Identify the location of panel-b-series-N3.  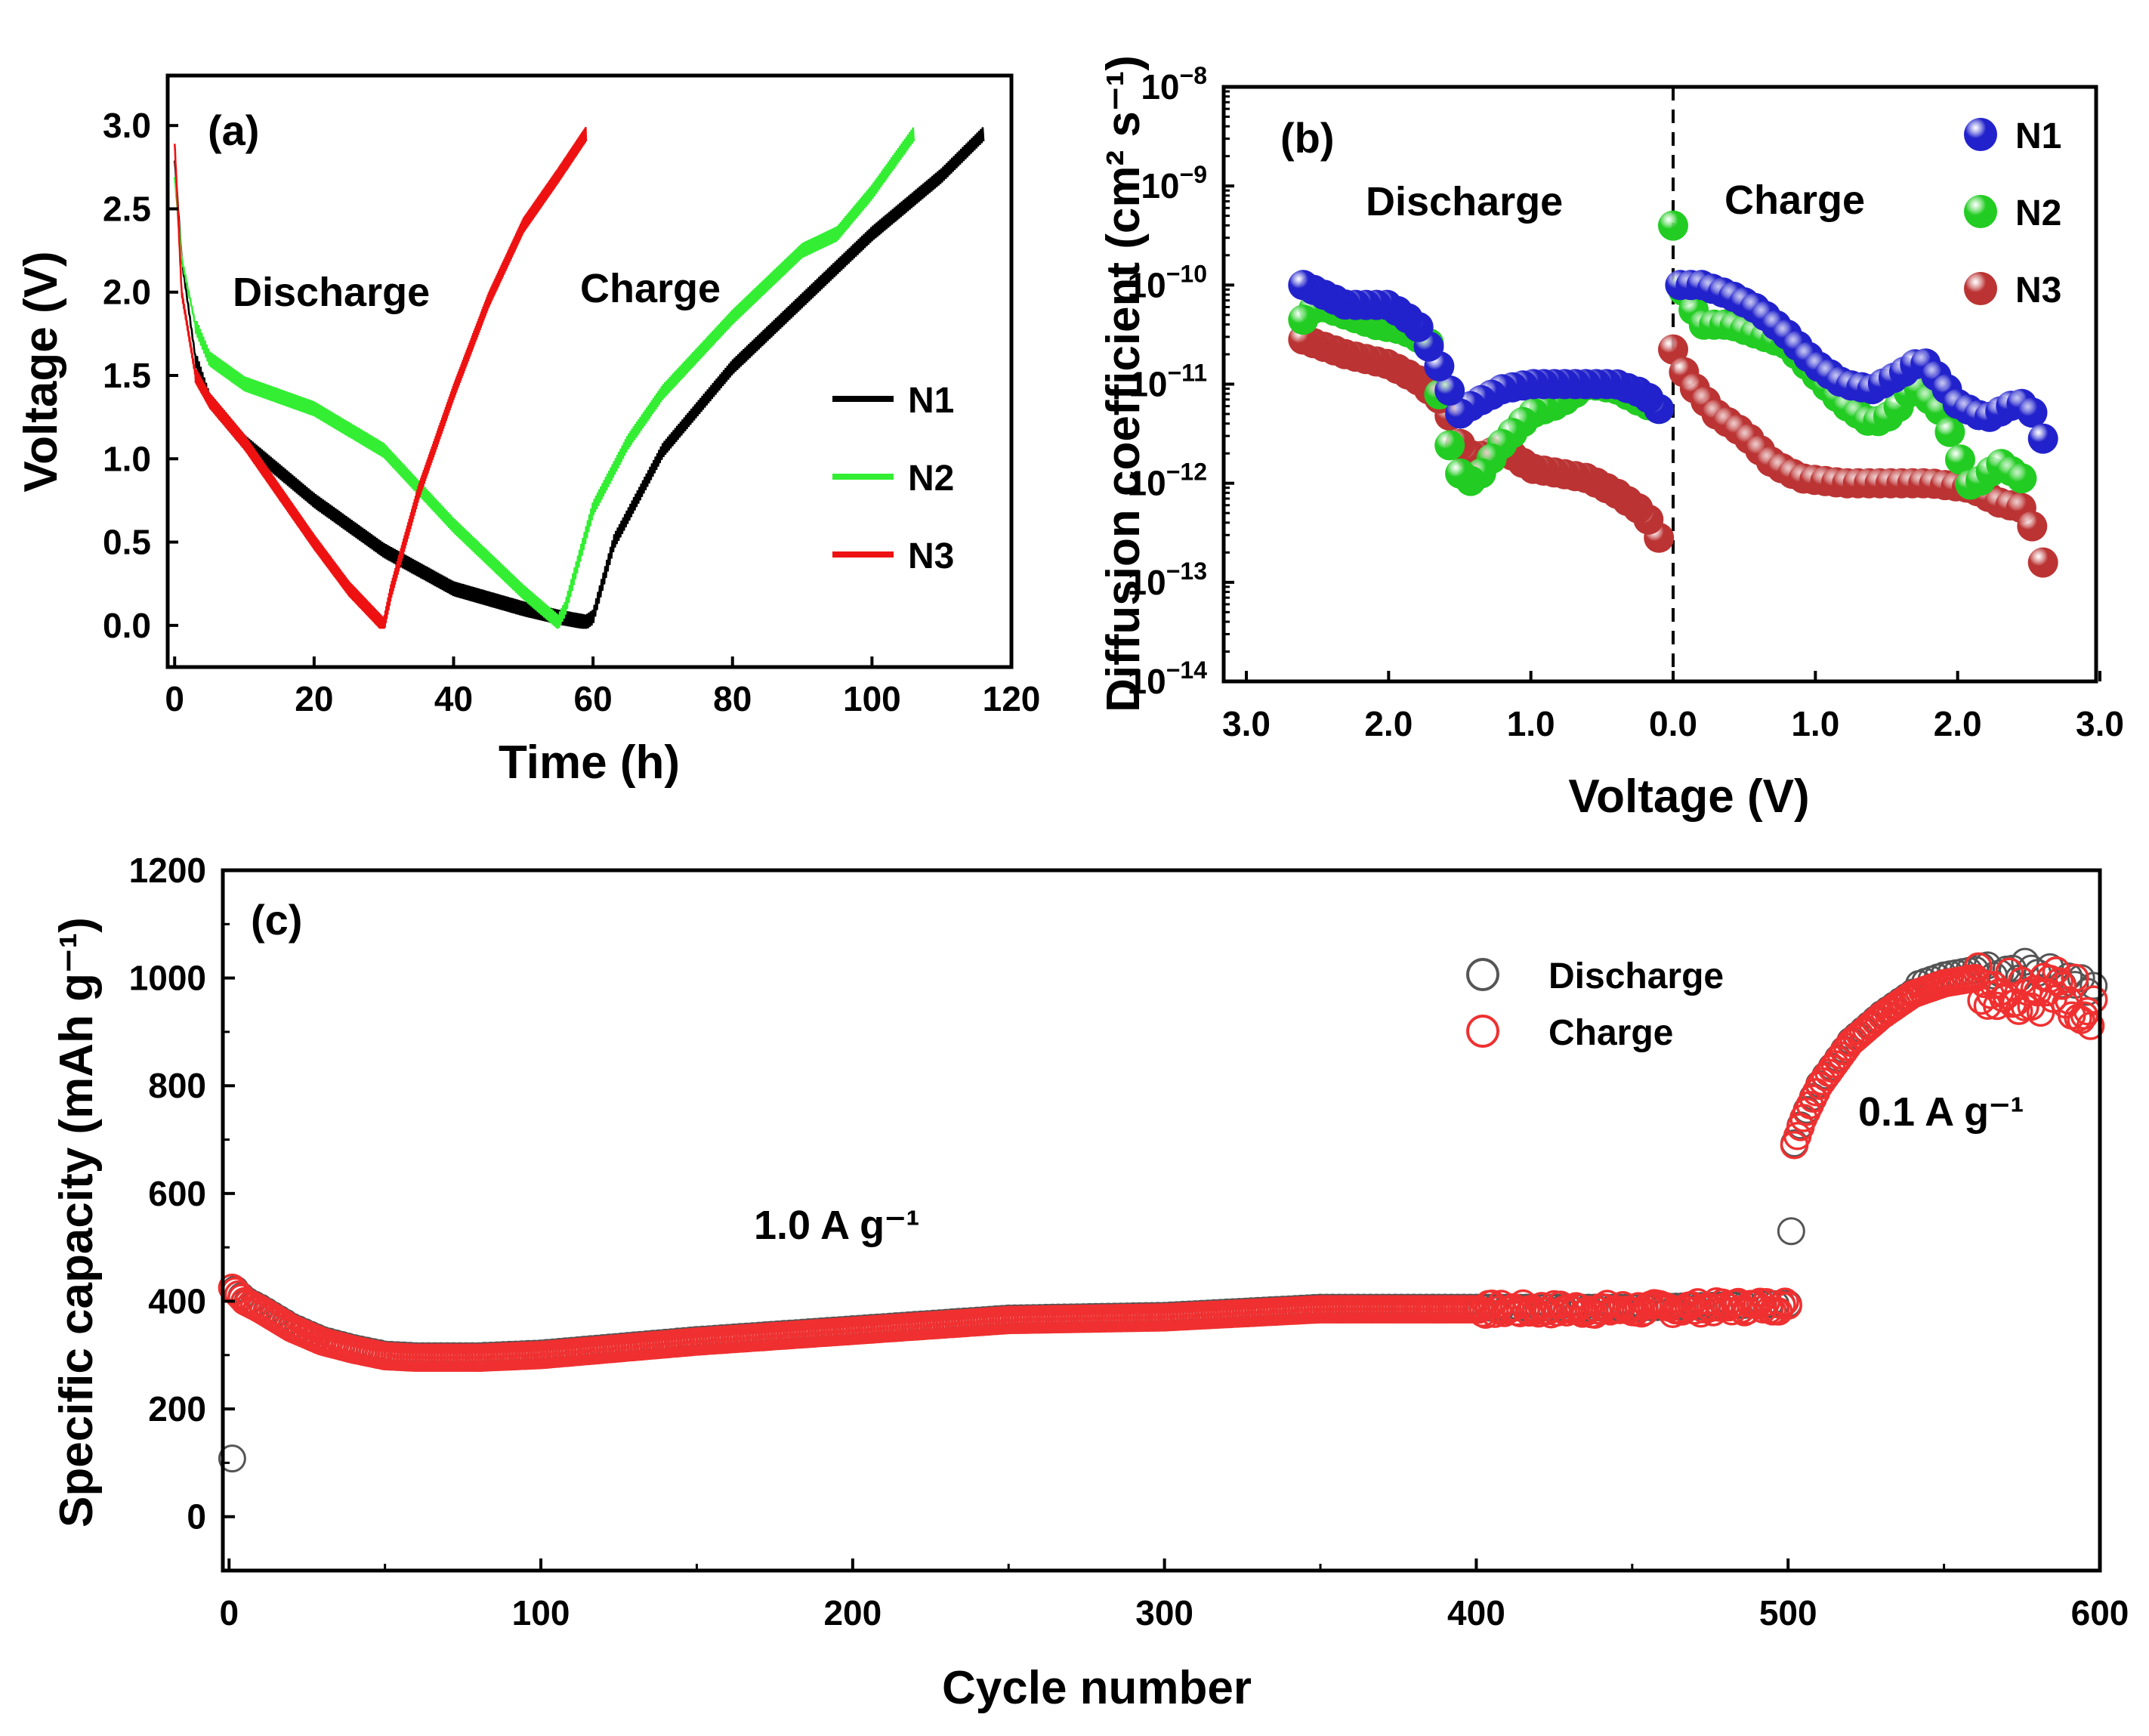
(1673, 451).